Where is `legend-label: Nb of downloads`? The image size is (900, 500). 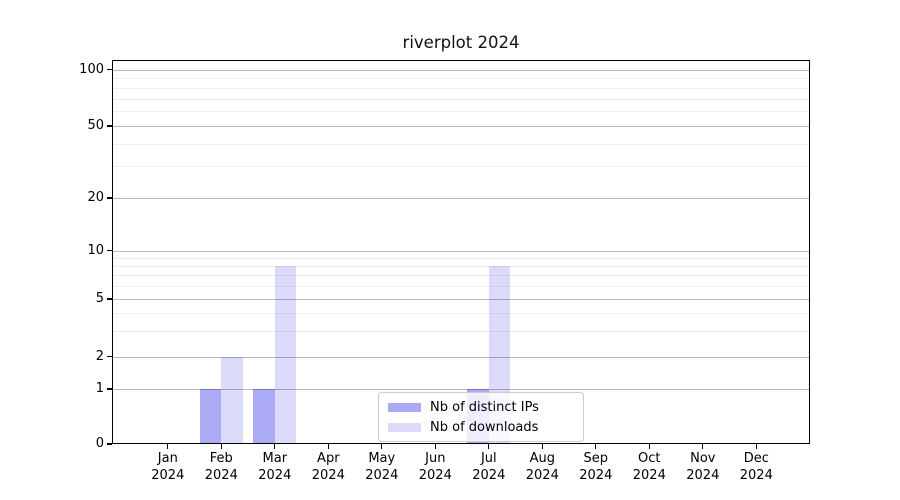 legend-label: Nb of downloads is located at coordinates (484, 427).